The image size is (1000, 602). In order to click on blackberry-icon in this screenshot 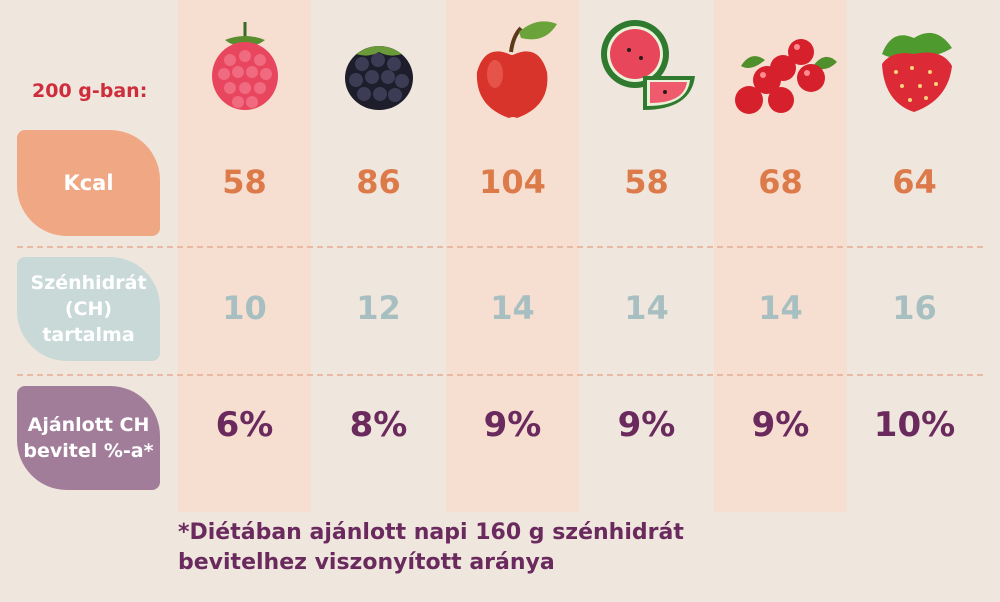, I will do `click(378, 70)`.